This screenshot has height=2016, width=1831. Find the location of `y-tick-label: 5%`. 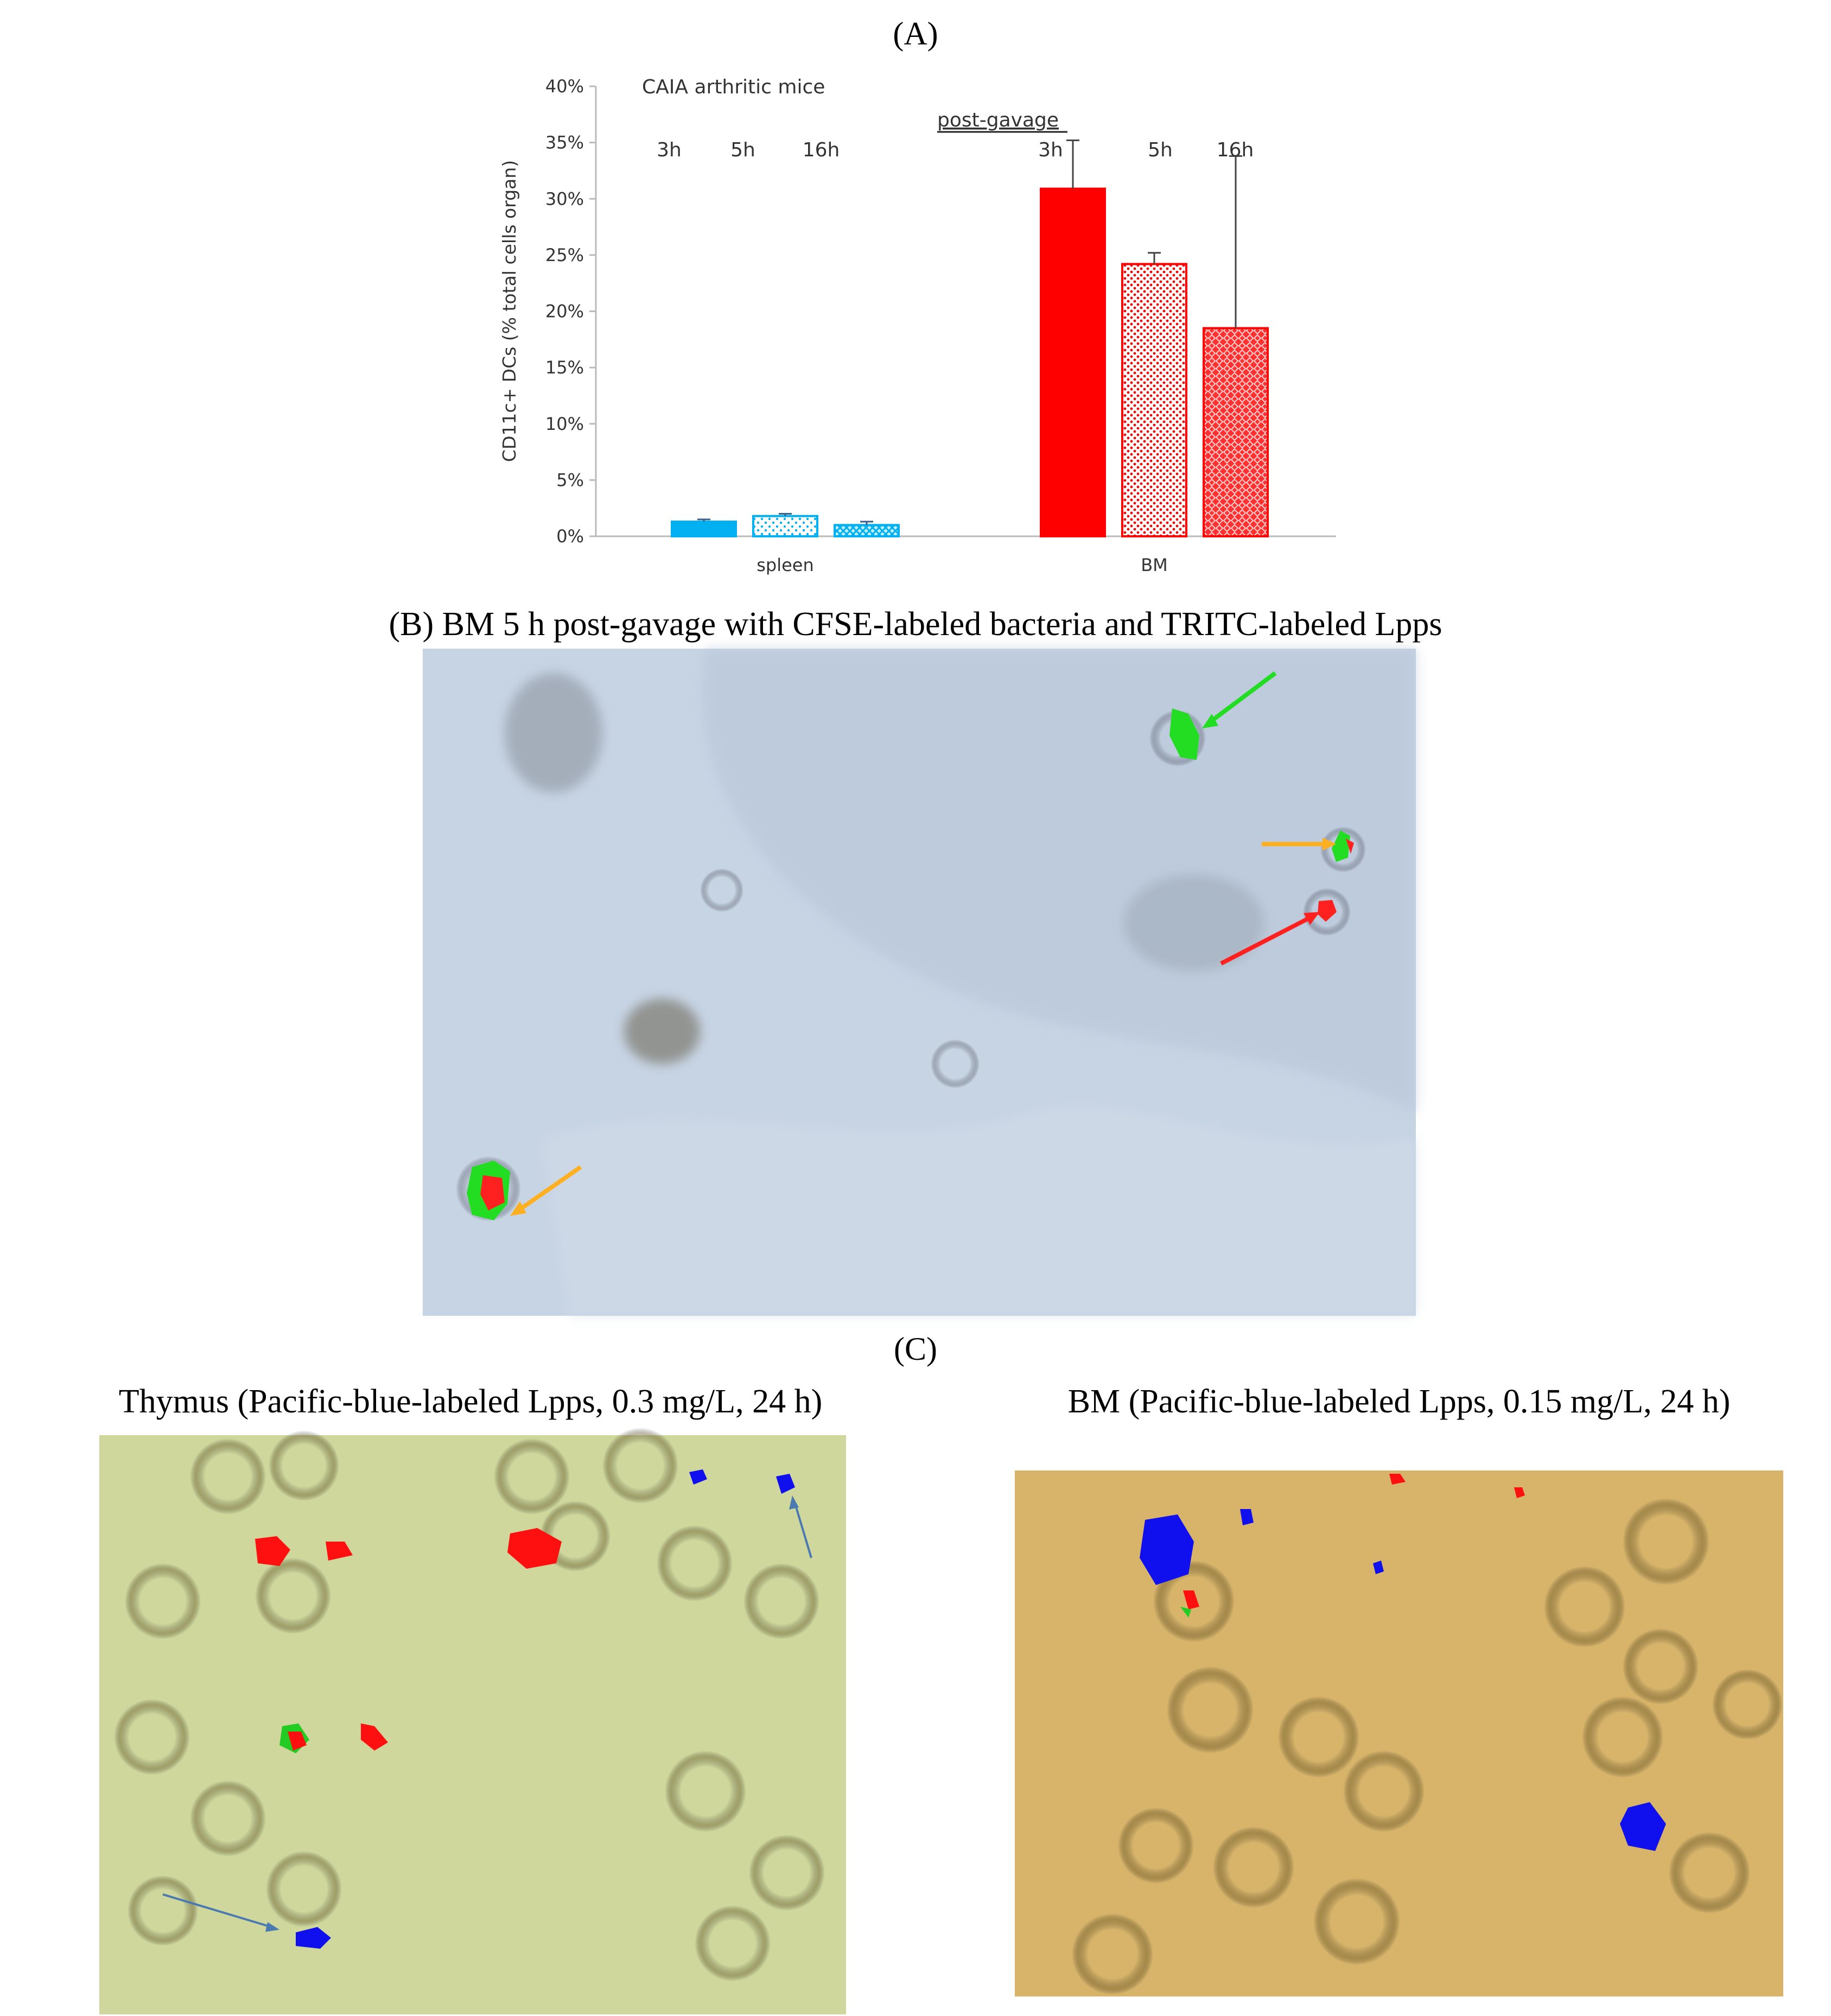

y-tick-label: 5% is located at coordinates (570, 480).